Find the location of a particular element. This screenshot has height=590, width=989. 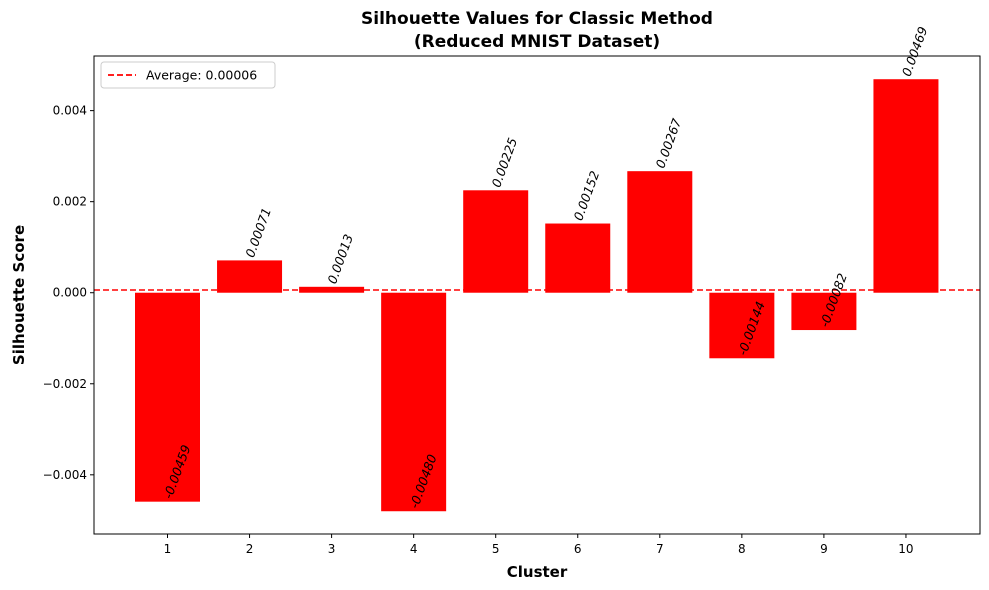

legend-box is located at coordinates (188, 75).